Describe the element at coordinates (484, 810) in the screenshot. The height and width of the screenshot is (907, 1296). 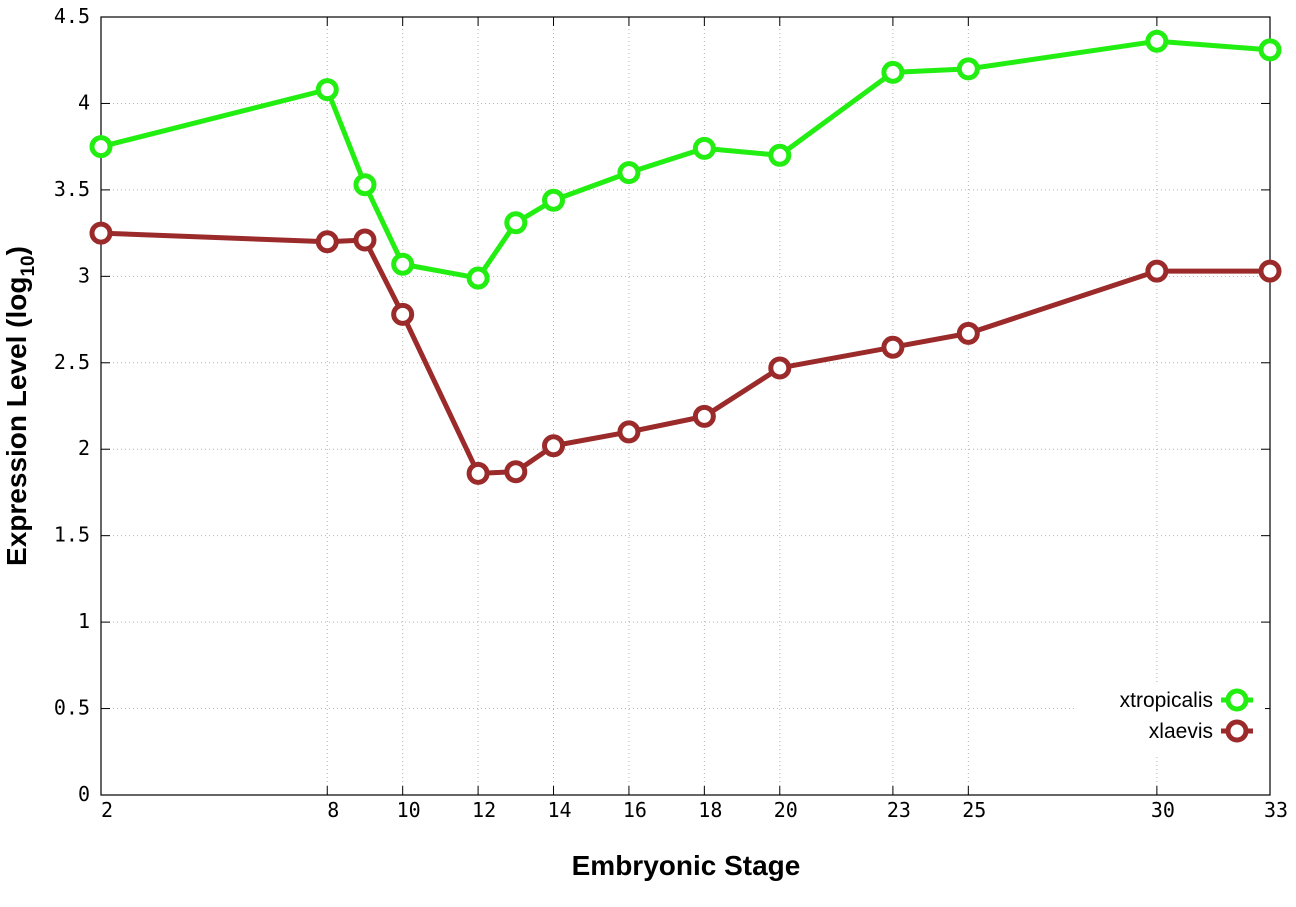
I see `x-tick-label: 12` at that location.